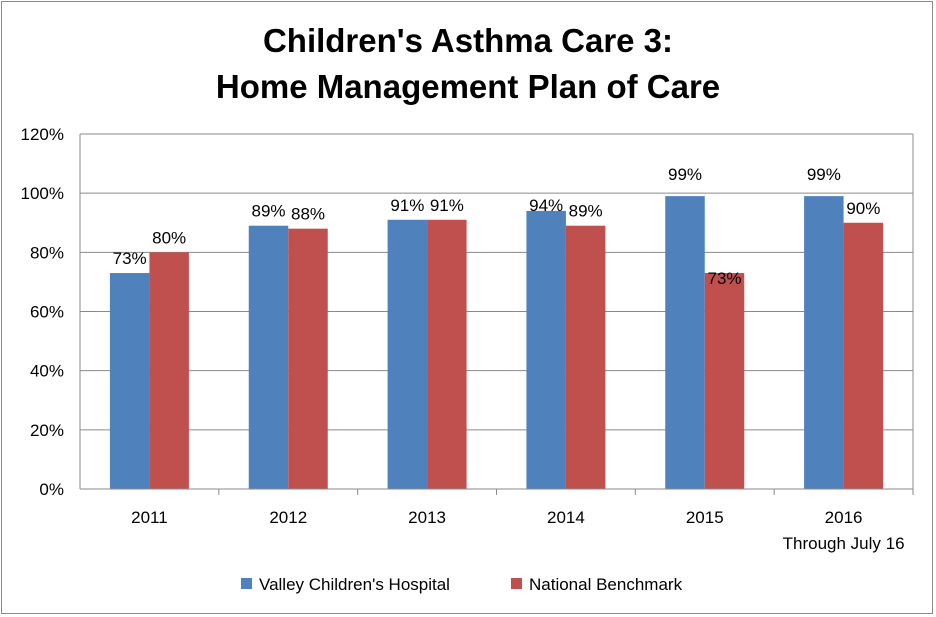 This screenshot has width=936, height=617. I want to click on chart-title-line-2: Home Management Plan of Care, so click(468, 86).